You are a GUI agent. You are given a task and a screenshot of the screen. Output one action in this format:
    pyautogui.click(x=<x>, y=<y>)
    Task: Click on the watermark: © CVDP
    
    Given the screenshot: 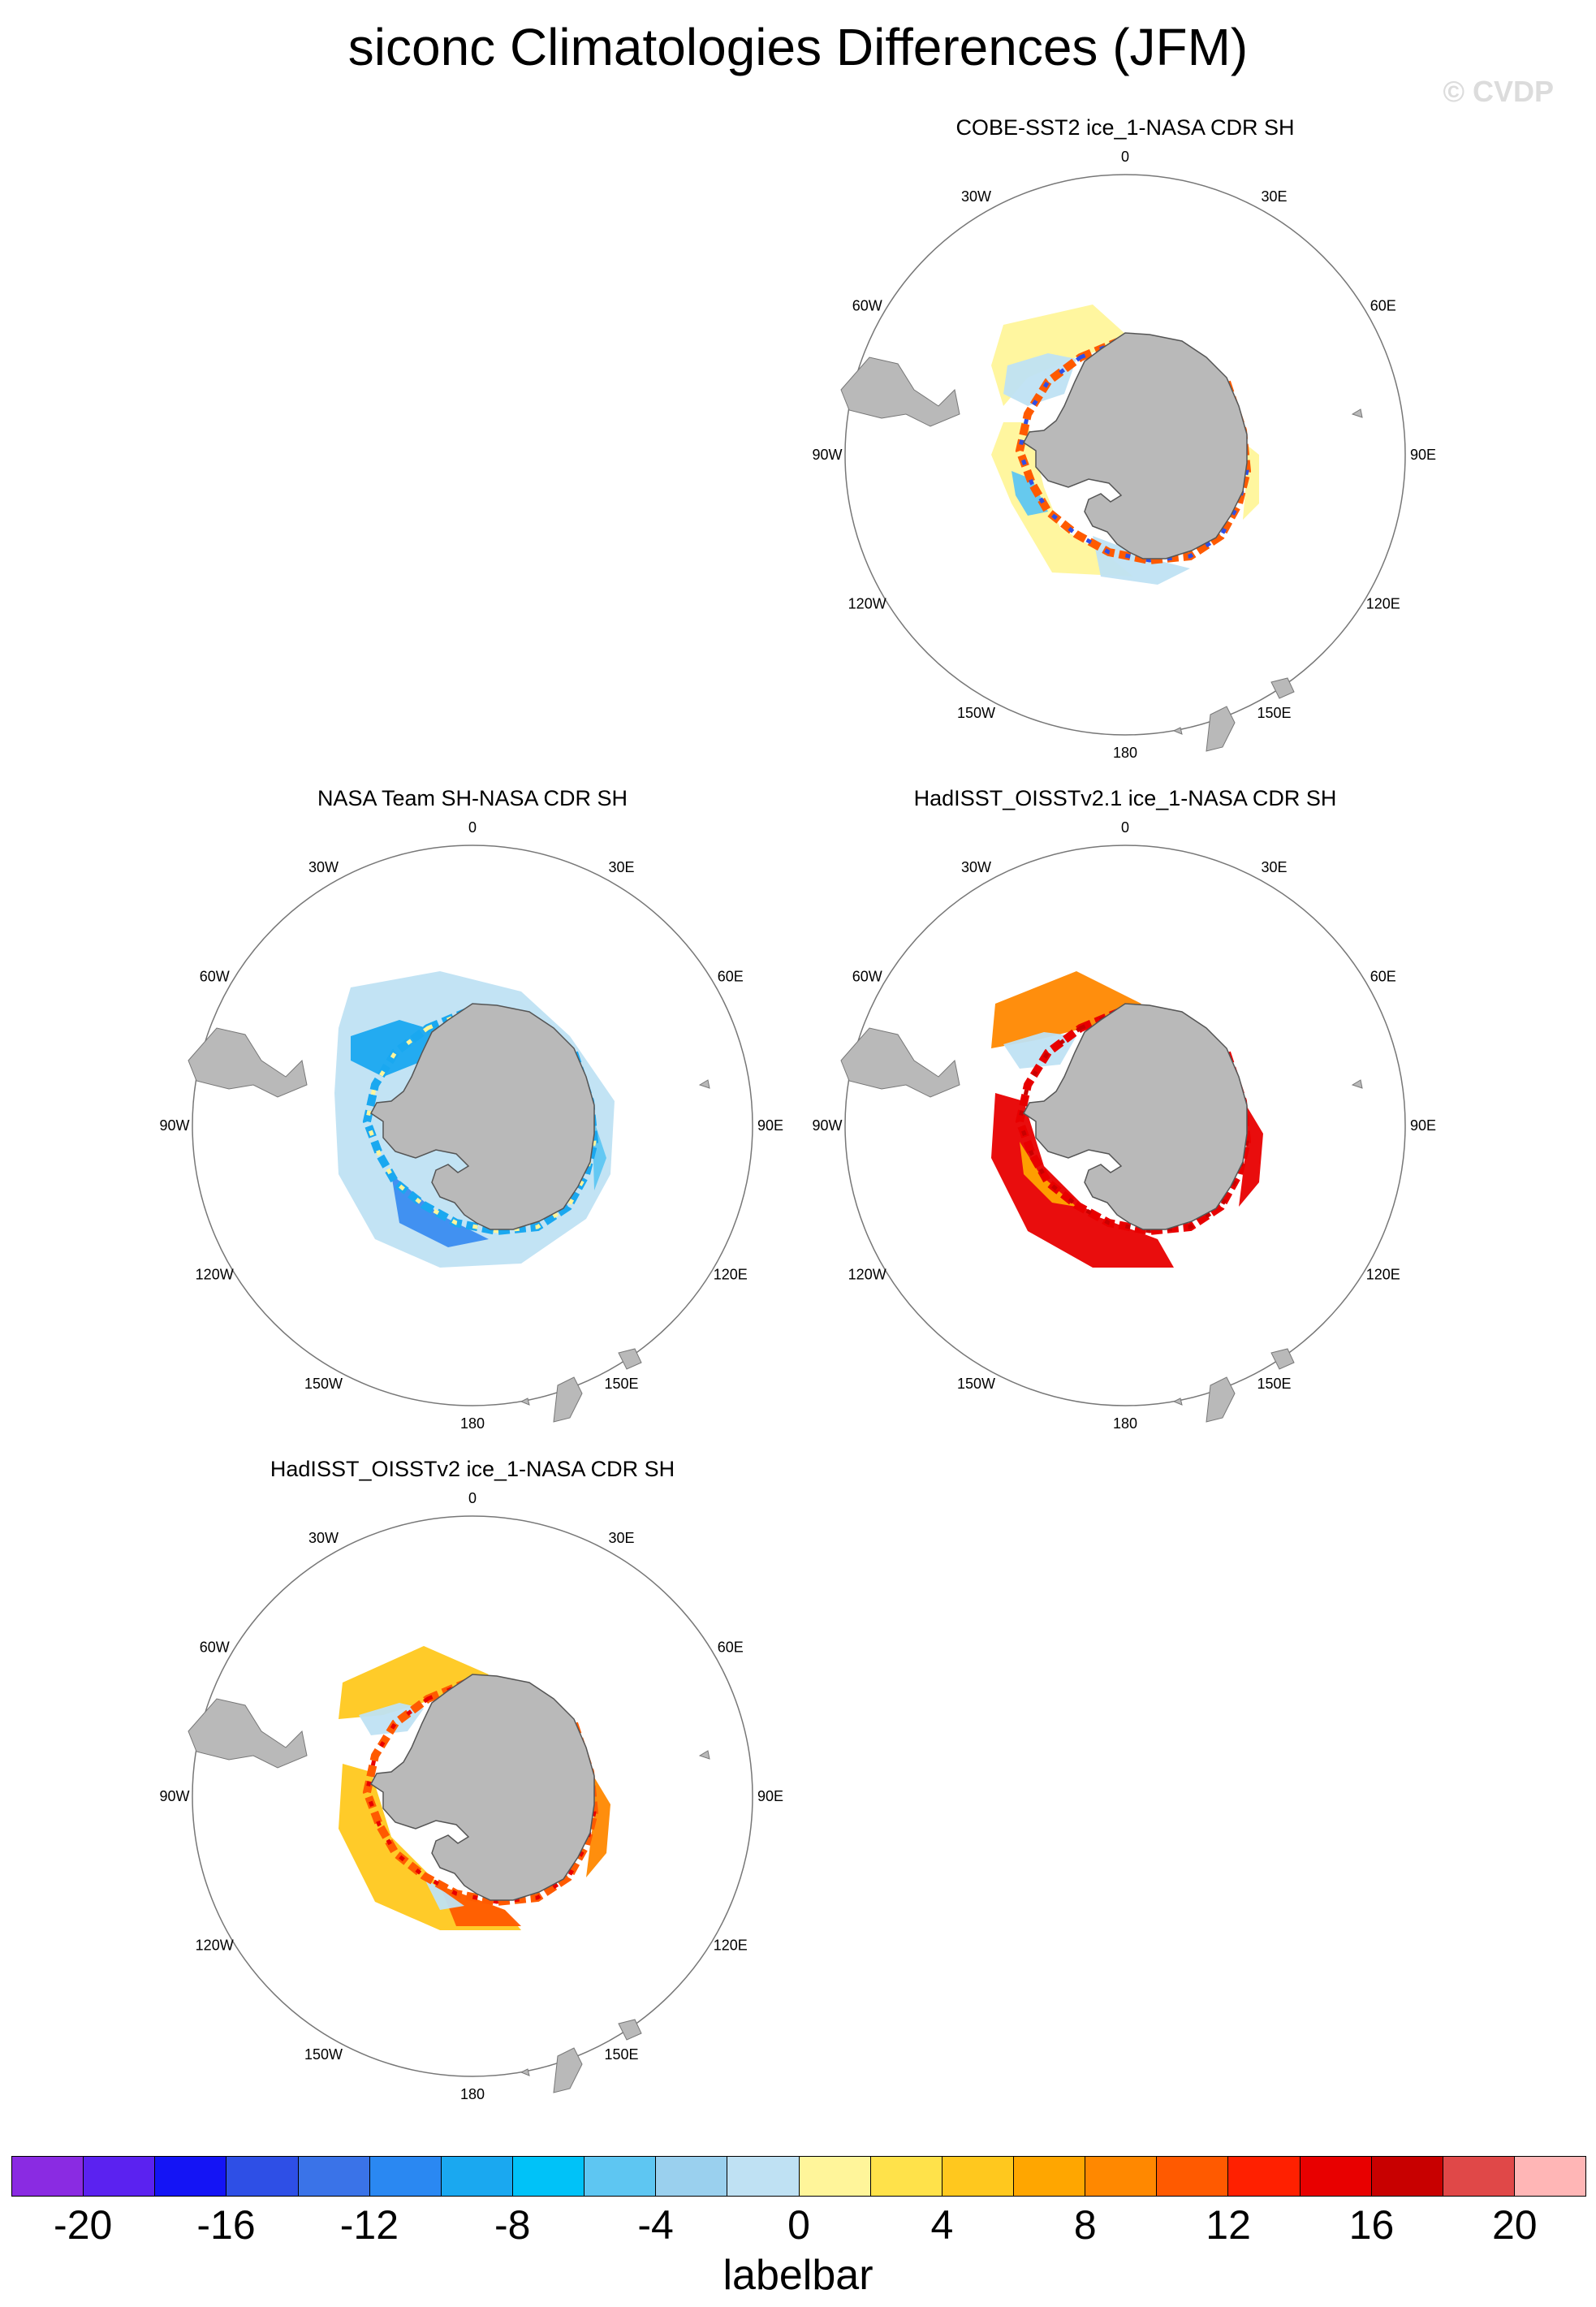 What is the action you would take?
    pyautogui.click(x=1498, y=91)
    